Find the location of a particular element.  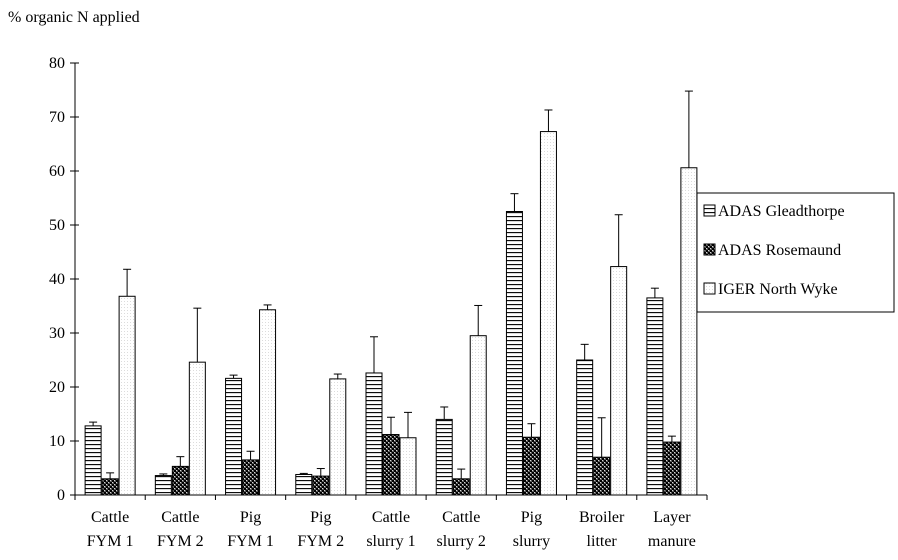

x-tick-label: manure is located at coordinates (672, 541).